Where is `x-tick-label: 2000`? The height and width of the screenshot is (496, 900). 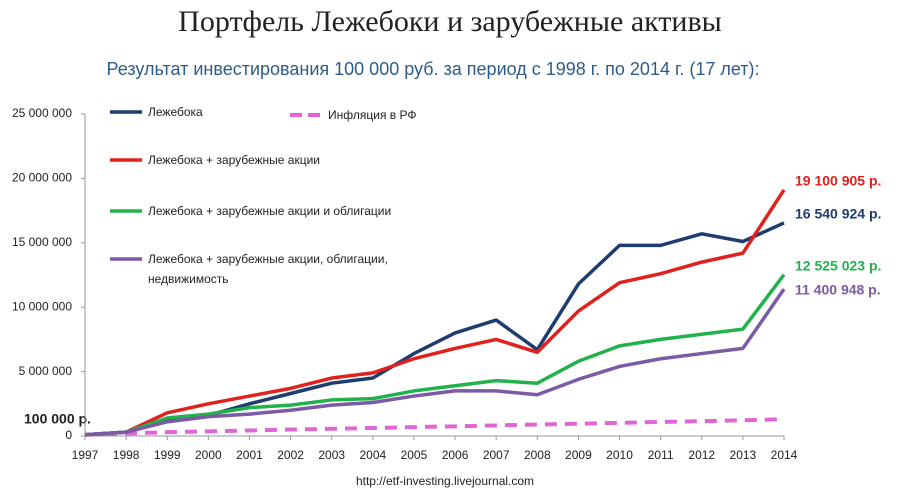 x-tick-label: 2000 is located at coordinates (208, 455).